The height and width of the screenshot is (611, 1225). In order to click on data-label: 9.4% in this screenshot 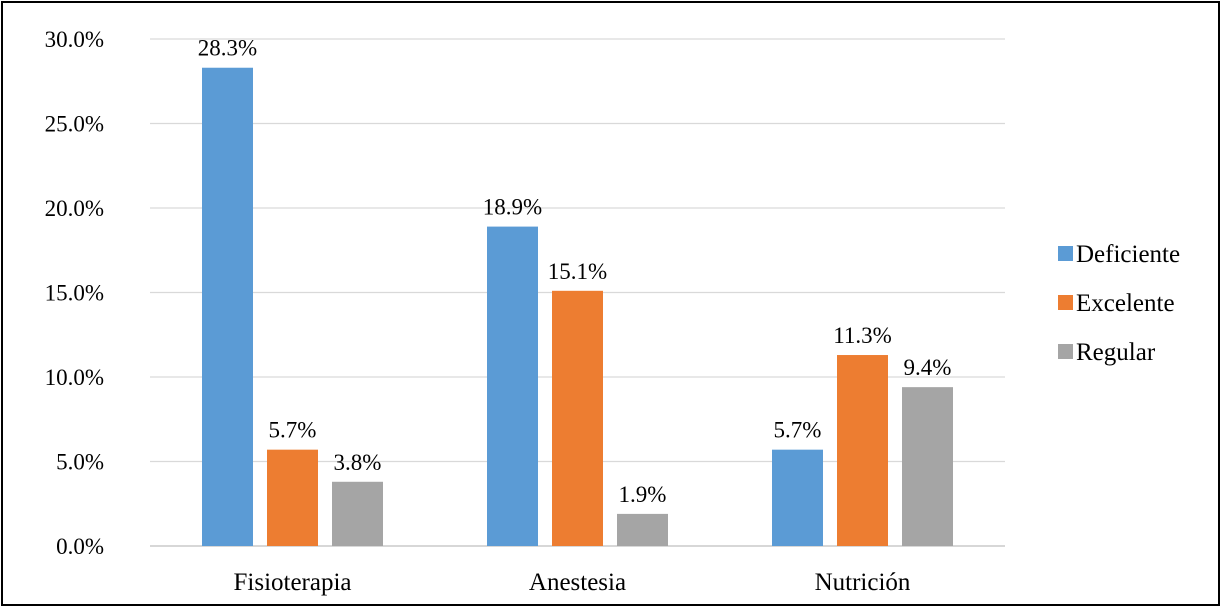, I will do `click(928, 367)`.